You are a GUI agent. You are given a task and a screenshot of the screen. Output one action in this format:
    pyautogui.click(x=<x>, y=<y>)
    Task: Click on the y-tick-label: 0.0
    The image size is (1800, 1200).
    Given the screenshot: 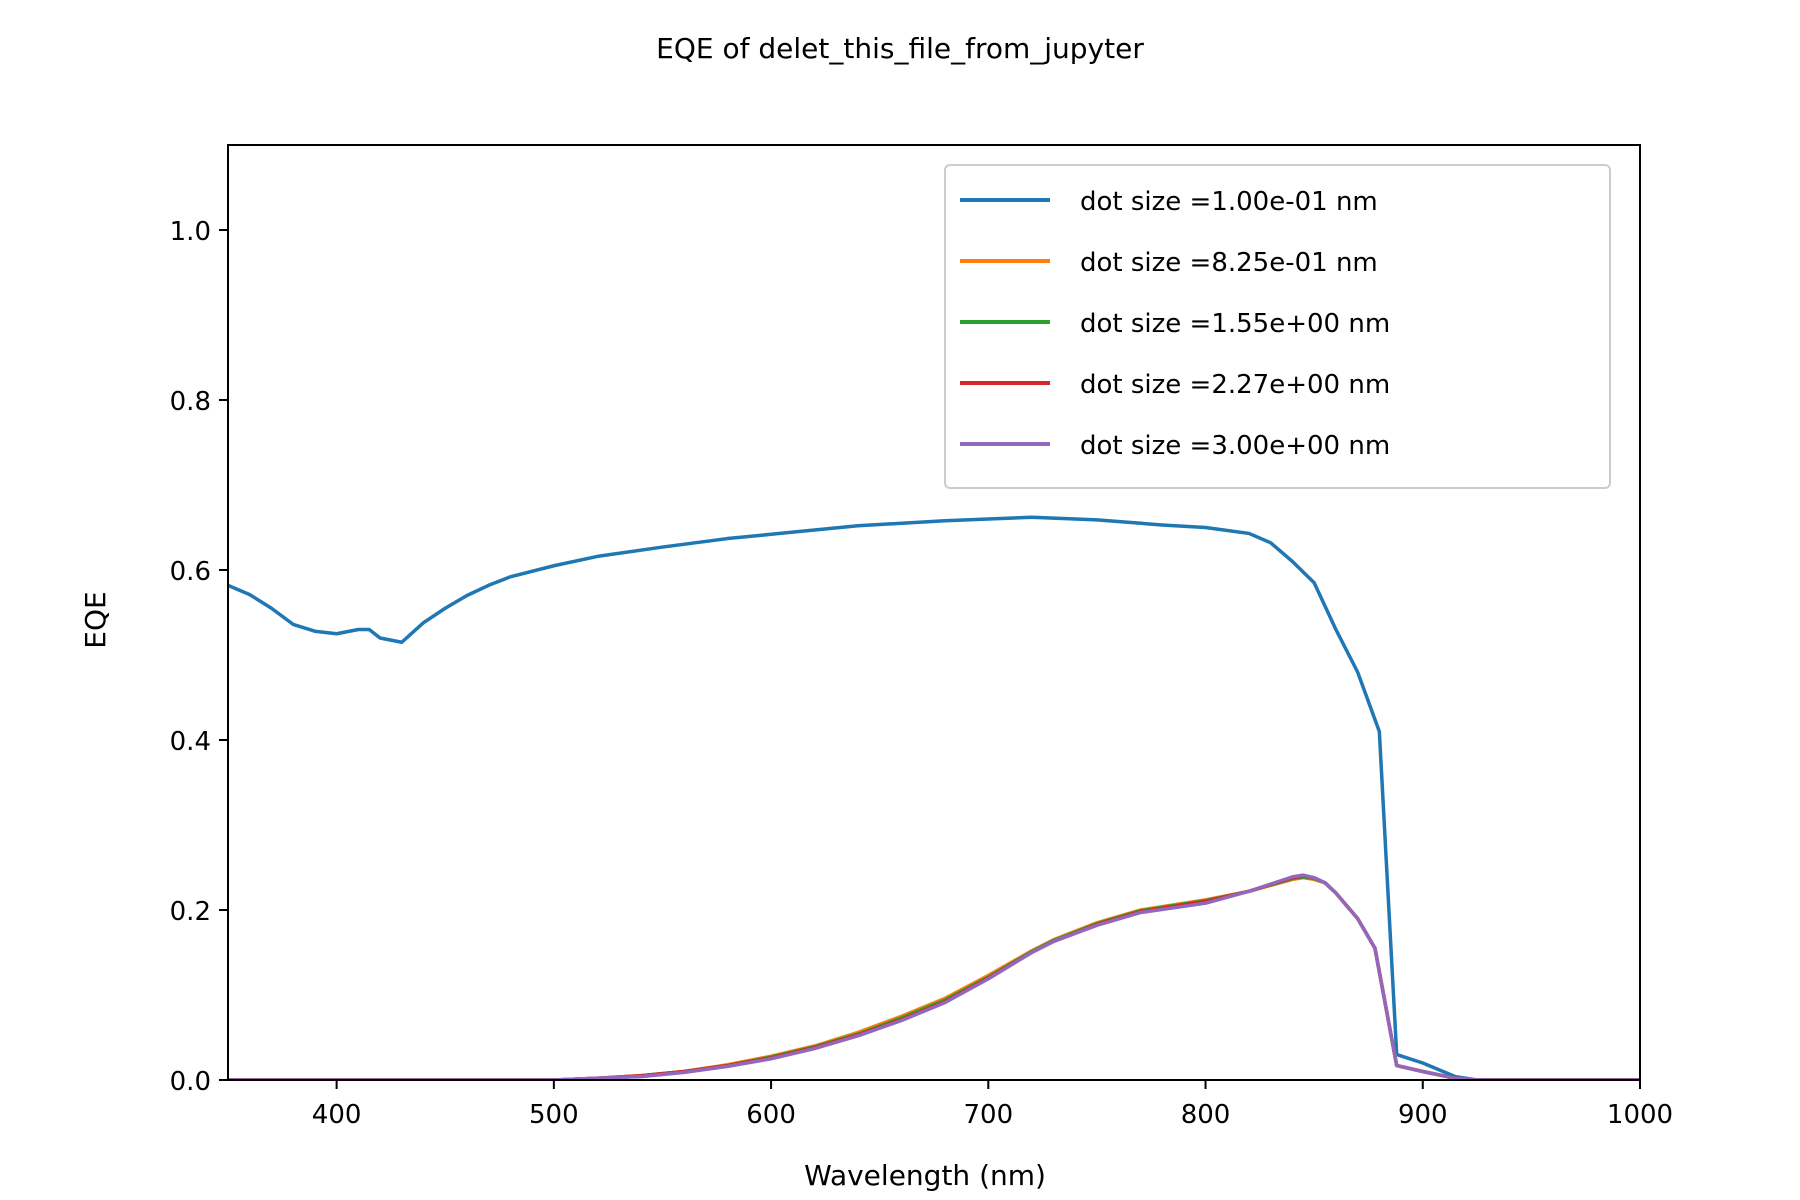 What is the action you would take?
    pyautogui.click(x=190, y=1082)
    